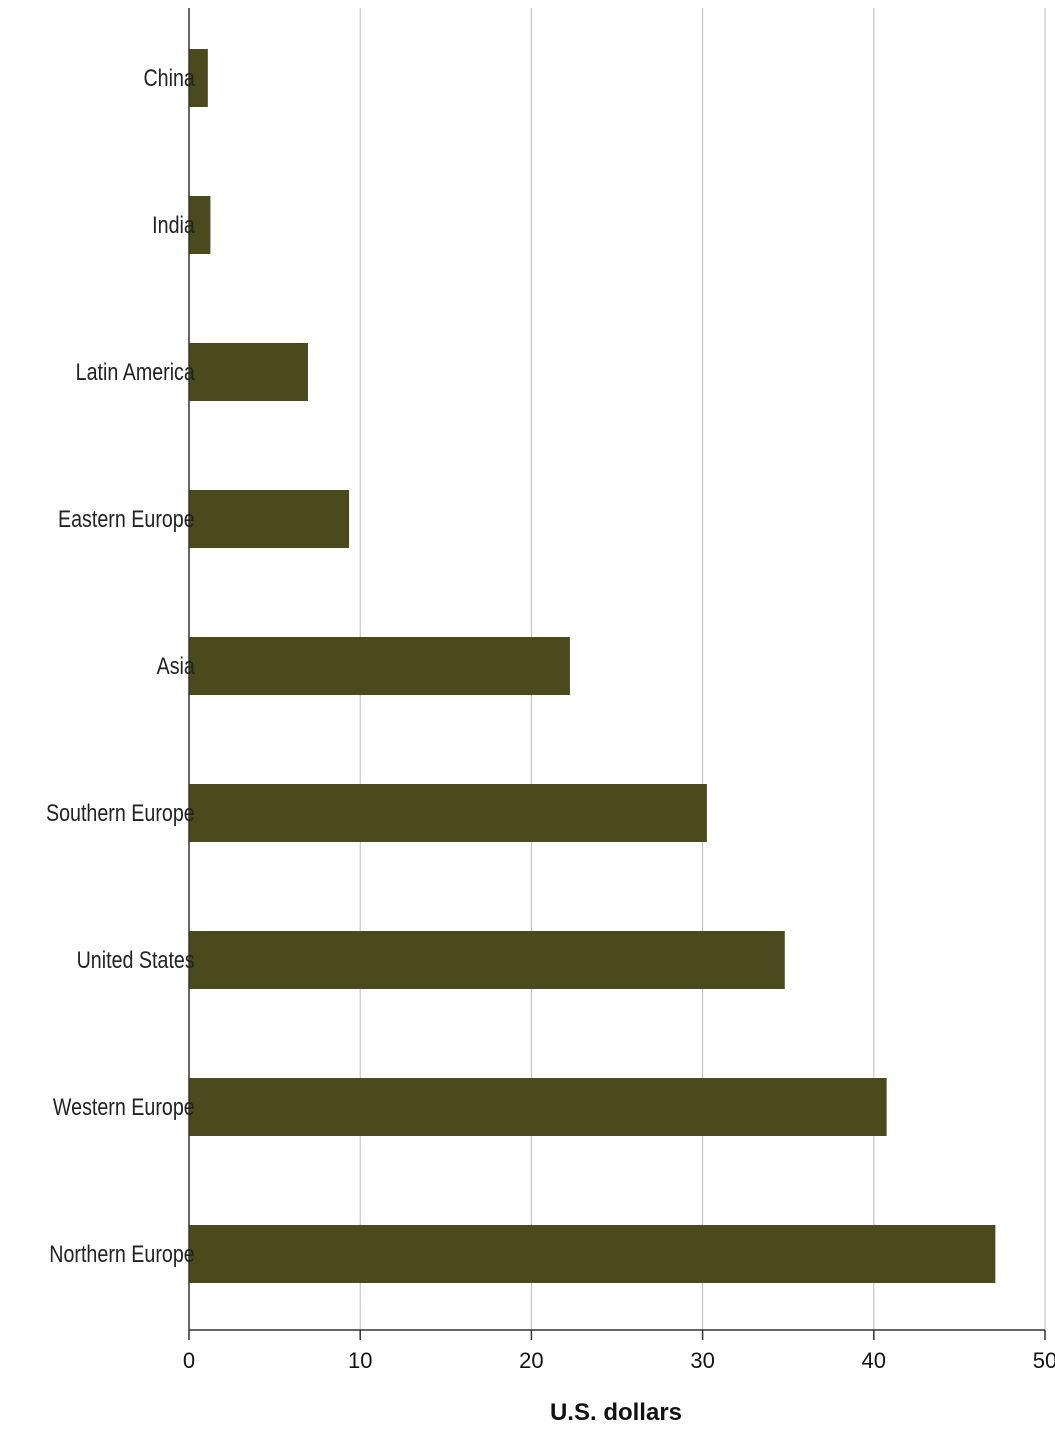  I want to click on category-label-eastern-europe: Eastern Europe, so click(126, 518).